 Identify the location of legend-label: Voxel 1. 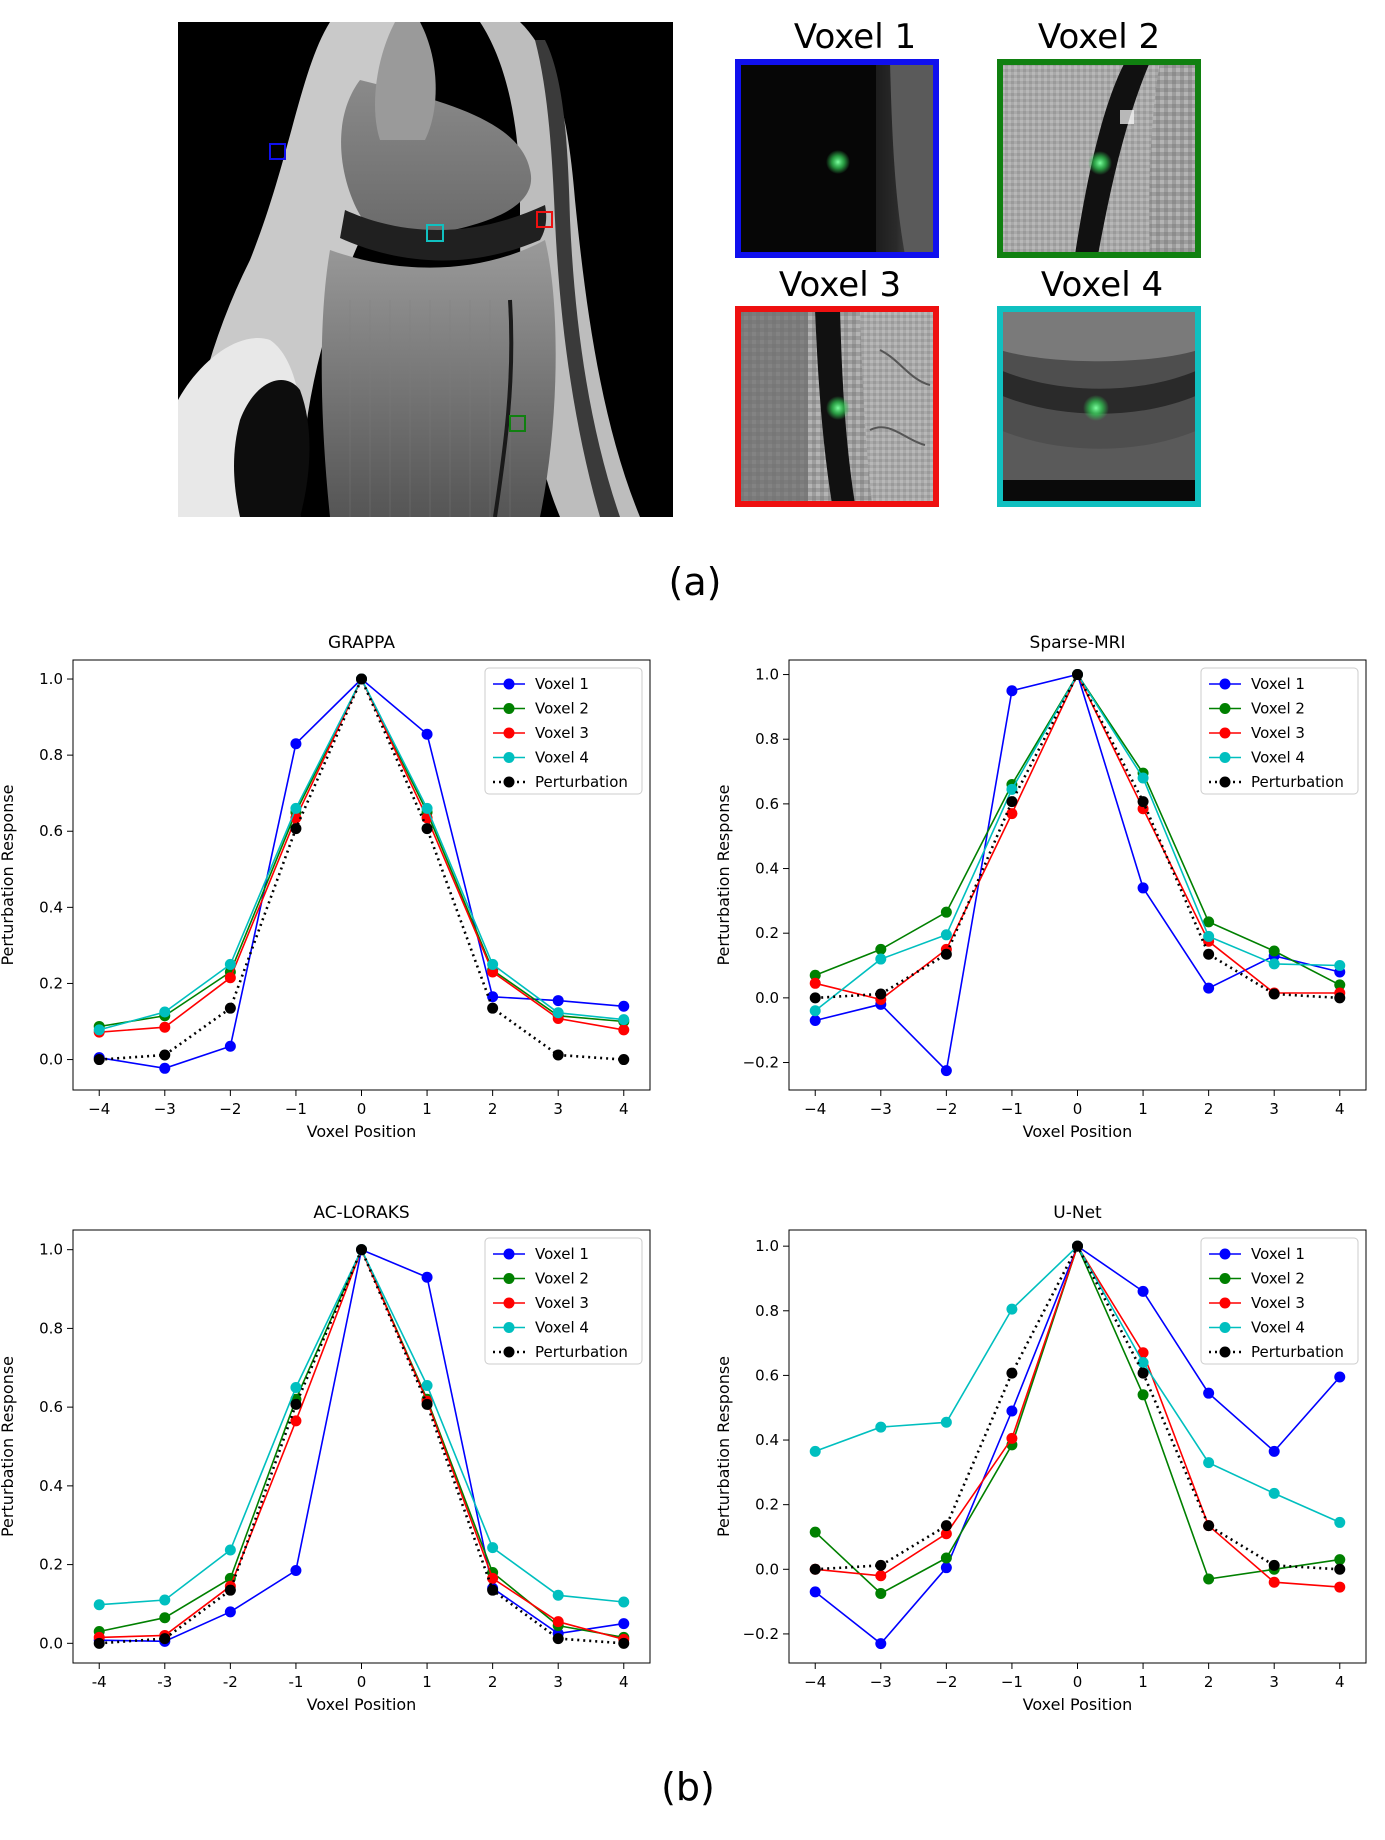
(562, 1254).